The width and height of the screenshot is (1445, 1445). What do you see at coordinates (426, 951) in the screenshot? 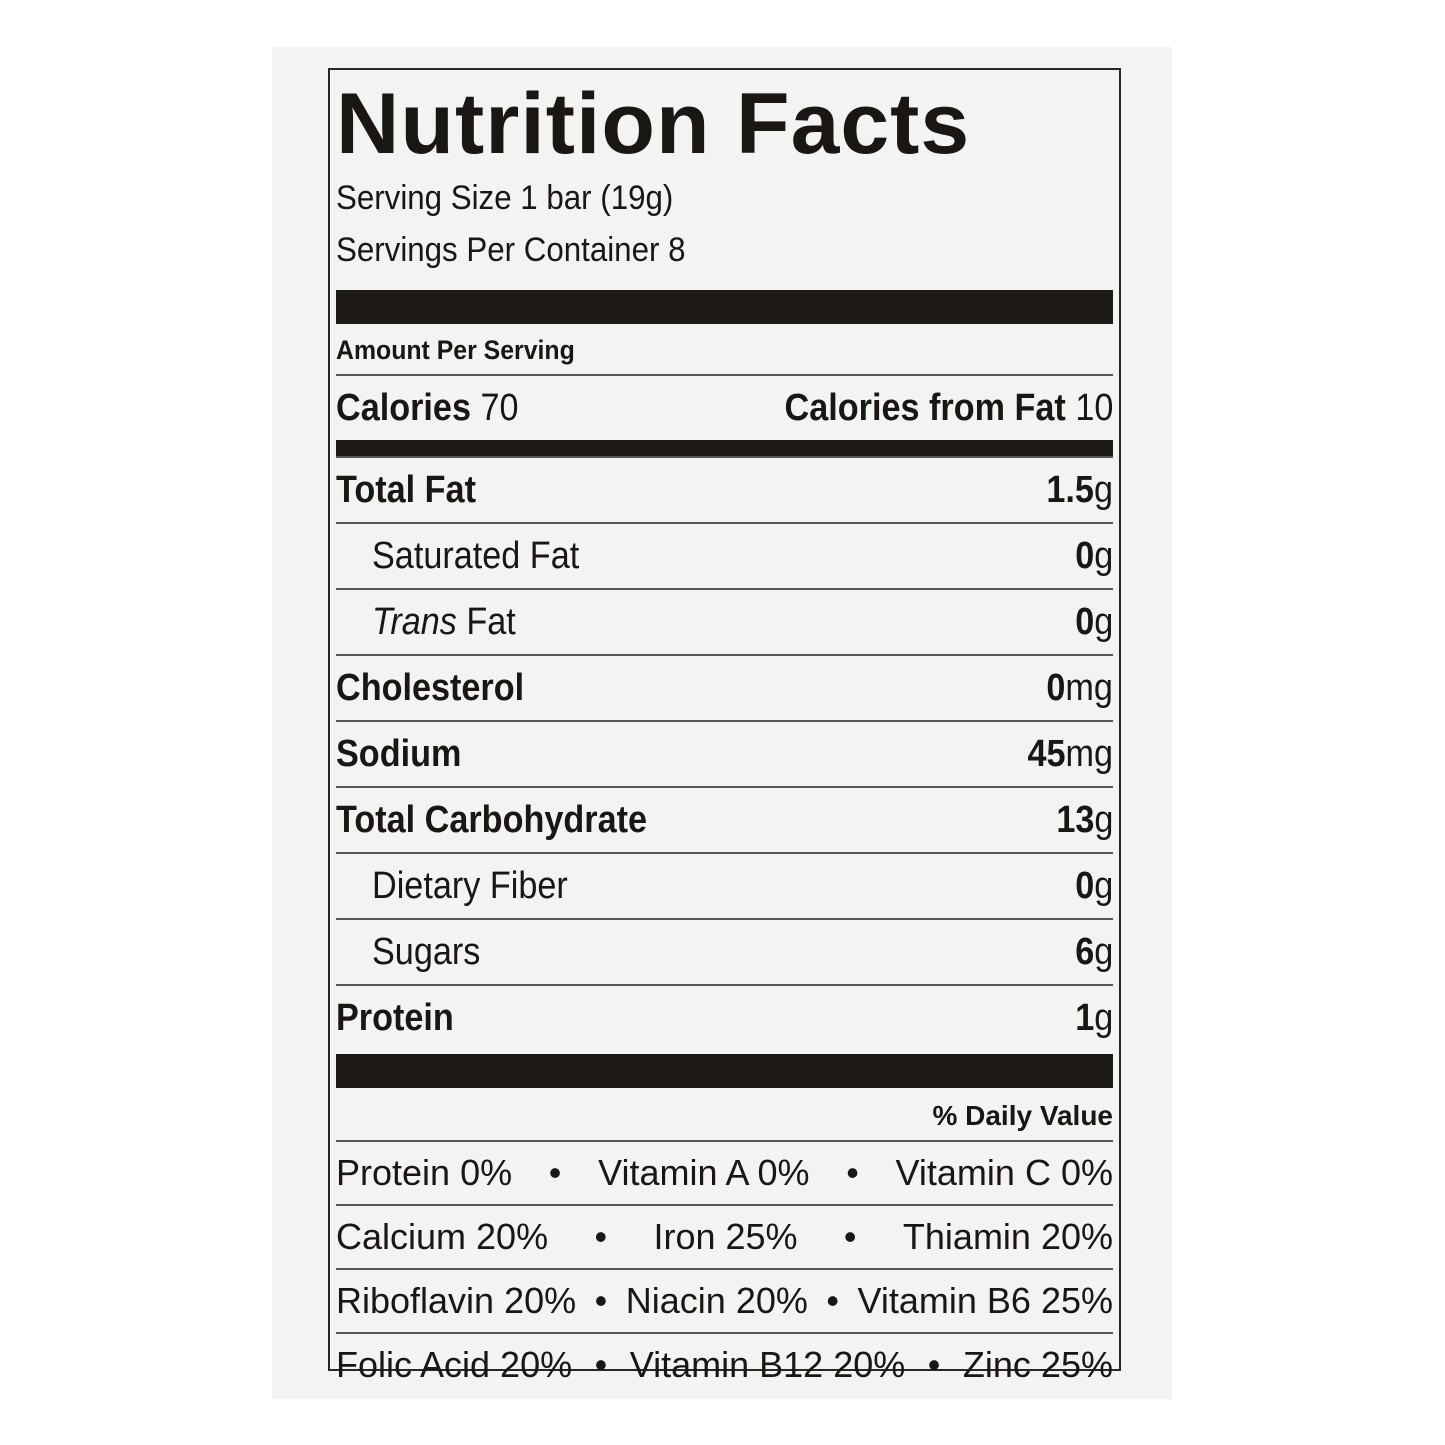
I see `nutrient-label: Sugars` at bounding box center [426, 951].